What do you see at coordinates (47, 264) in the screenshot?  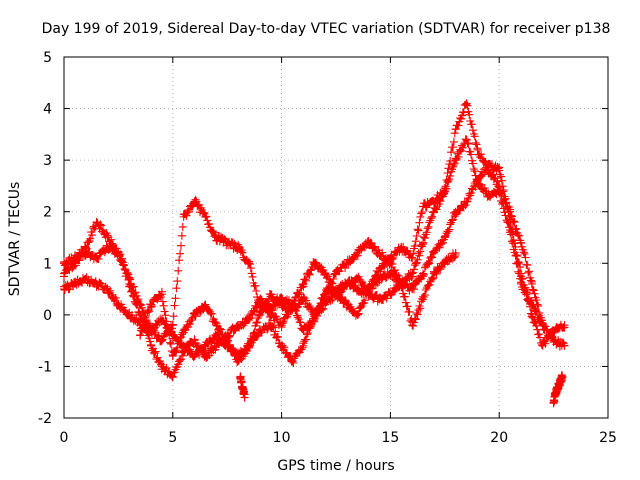 I see `y-tick-label: 1` at bounding box center [47, 264].